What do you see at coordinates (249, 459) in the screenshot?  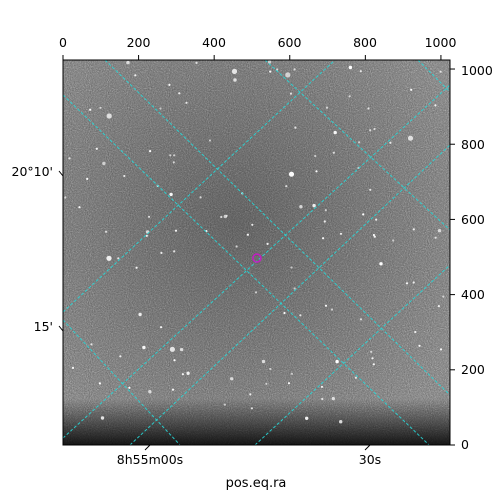 I see `ra-axis: 8h55m00s 30s` at bounding box center [249, 459].